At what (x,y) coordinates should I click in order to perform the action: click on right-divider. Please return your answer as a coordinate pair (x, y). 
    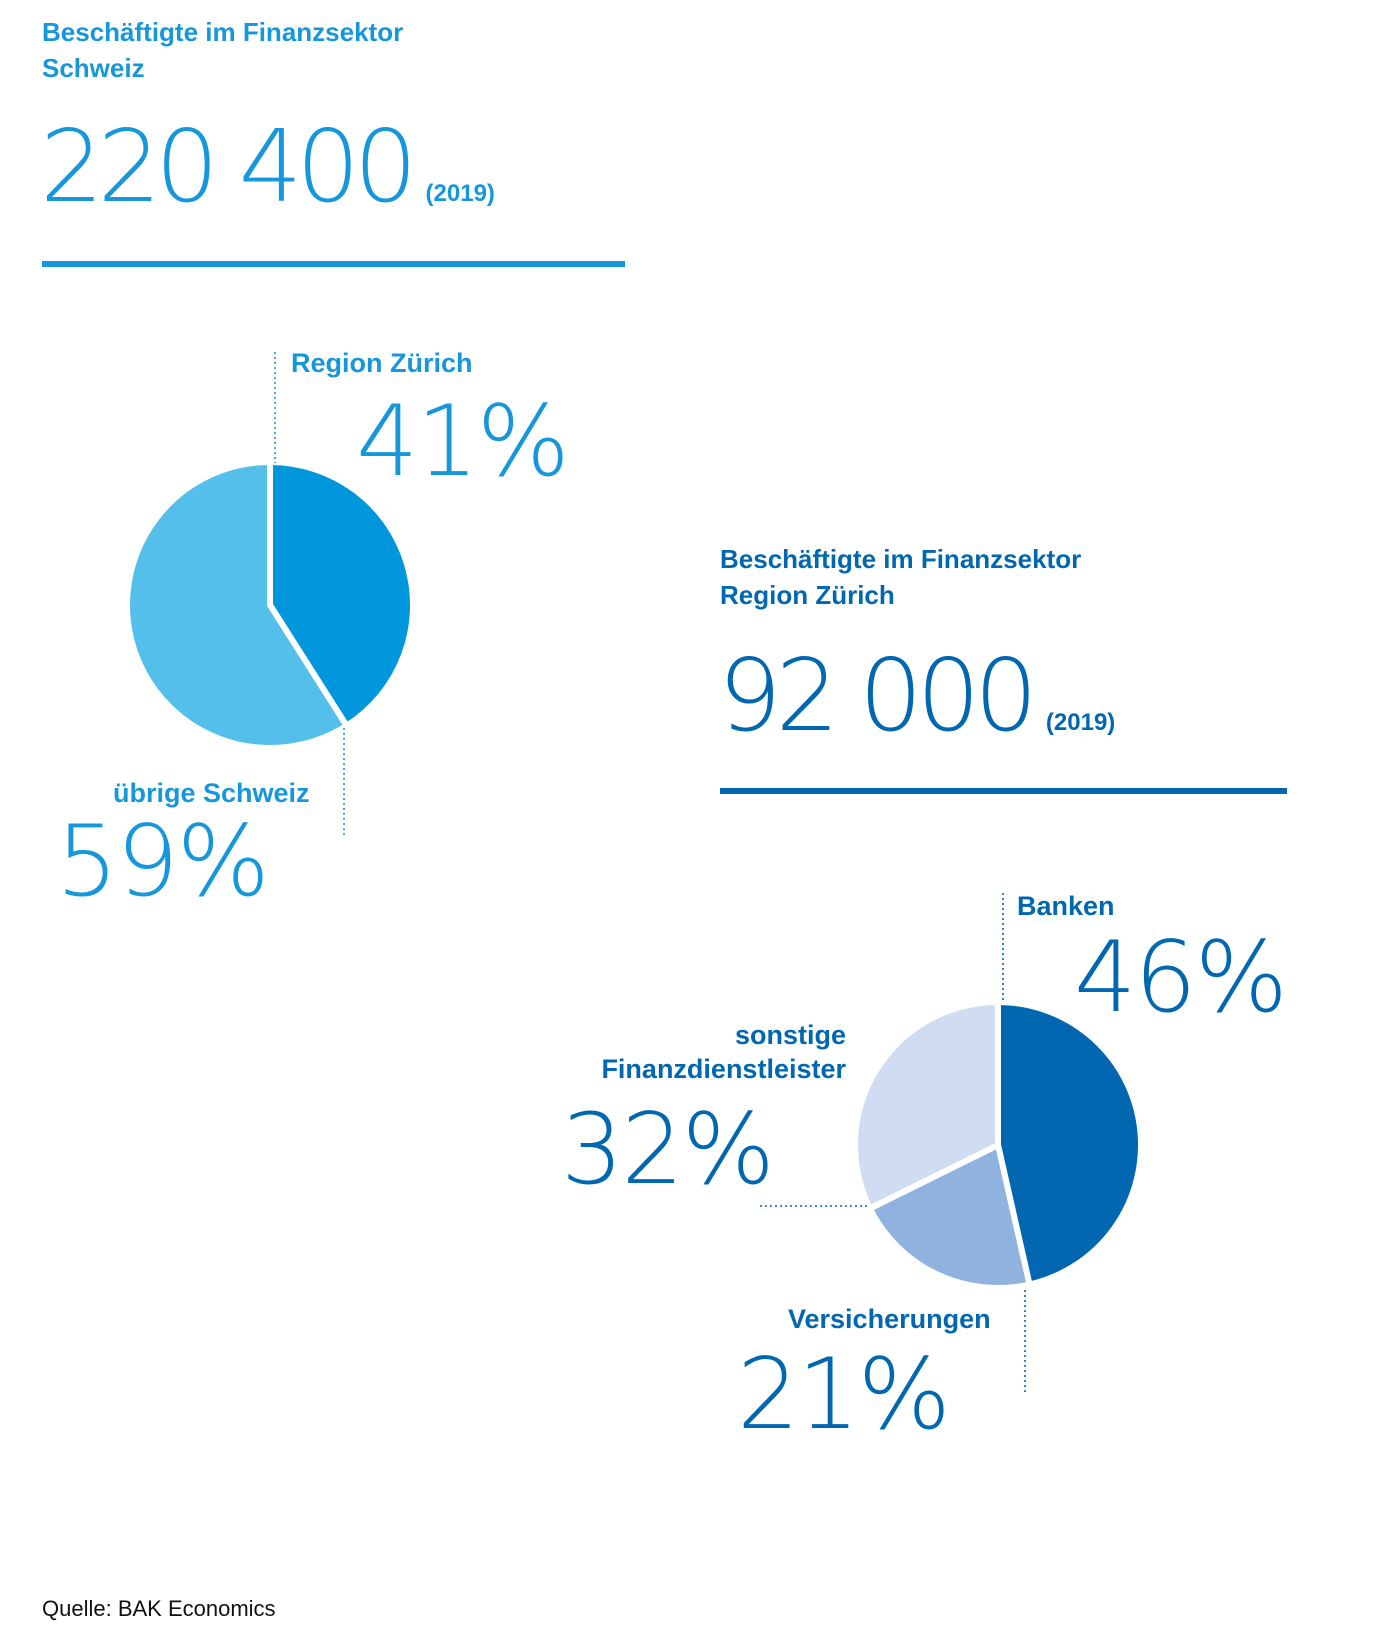
    Looking at the image, I should click on (1003, 791).